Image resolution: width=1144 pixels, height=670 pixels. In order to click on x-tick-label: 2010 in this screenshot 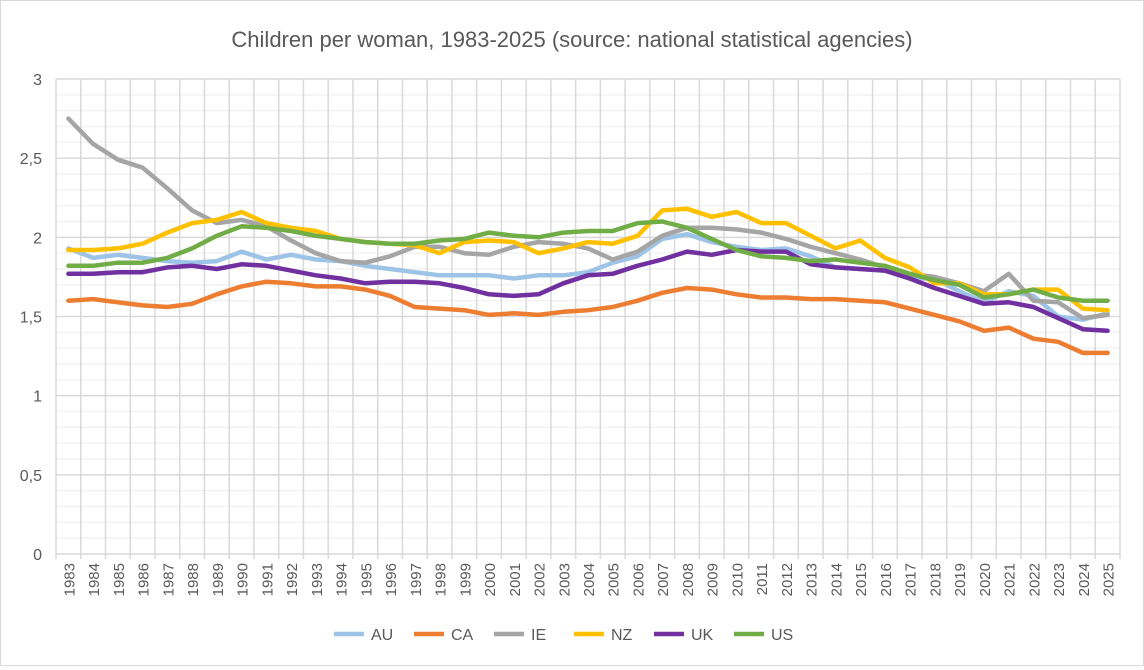, I will do `click(737, 579)`.